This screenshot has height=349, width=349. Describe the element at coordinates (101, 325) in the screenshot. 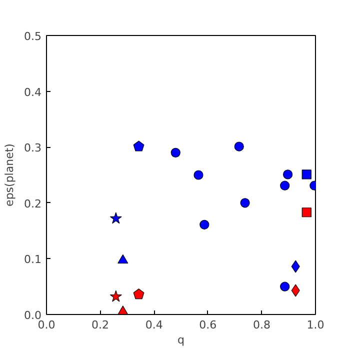

I see `x-tick-label: 0.2` at that location.